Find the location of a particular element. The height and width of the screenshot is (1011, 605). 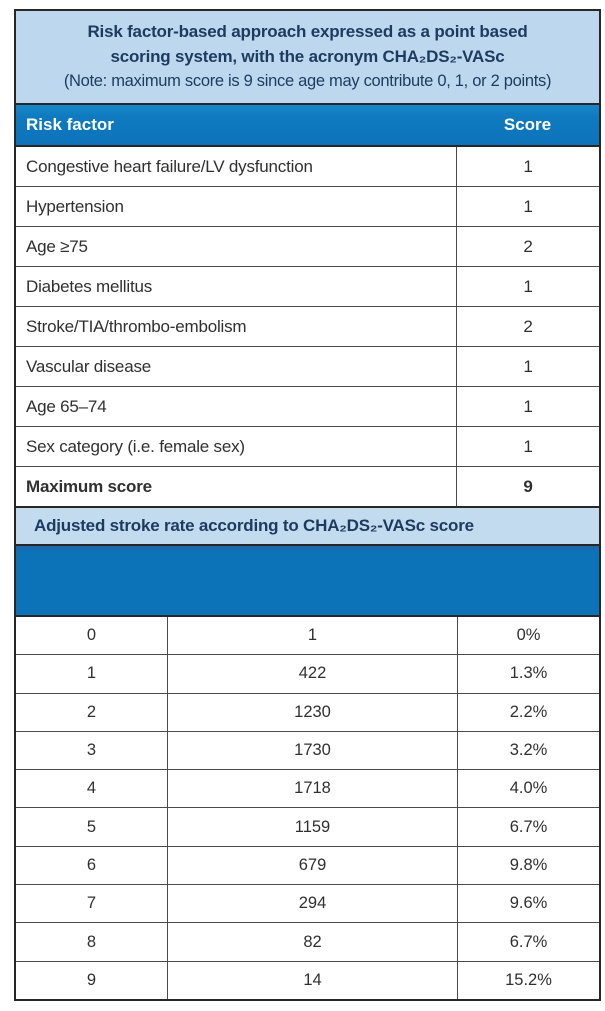

table-row: Stroke/TIA/thrombo-embolism 2 is located at coordinates (307, 327).